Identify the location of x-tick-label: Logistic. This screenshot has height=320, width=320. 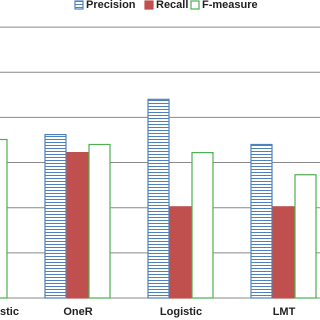
(181, 312).